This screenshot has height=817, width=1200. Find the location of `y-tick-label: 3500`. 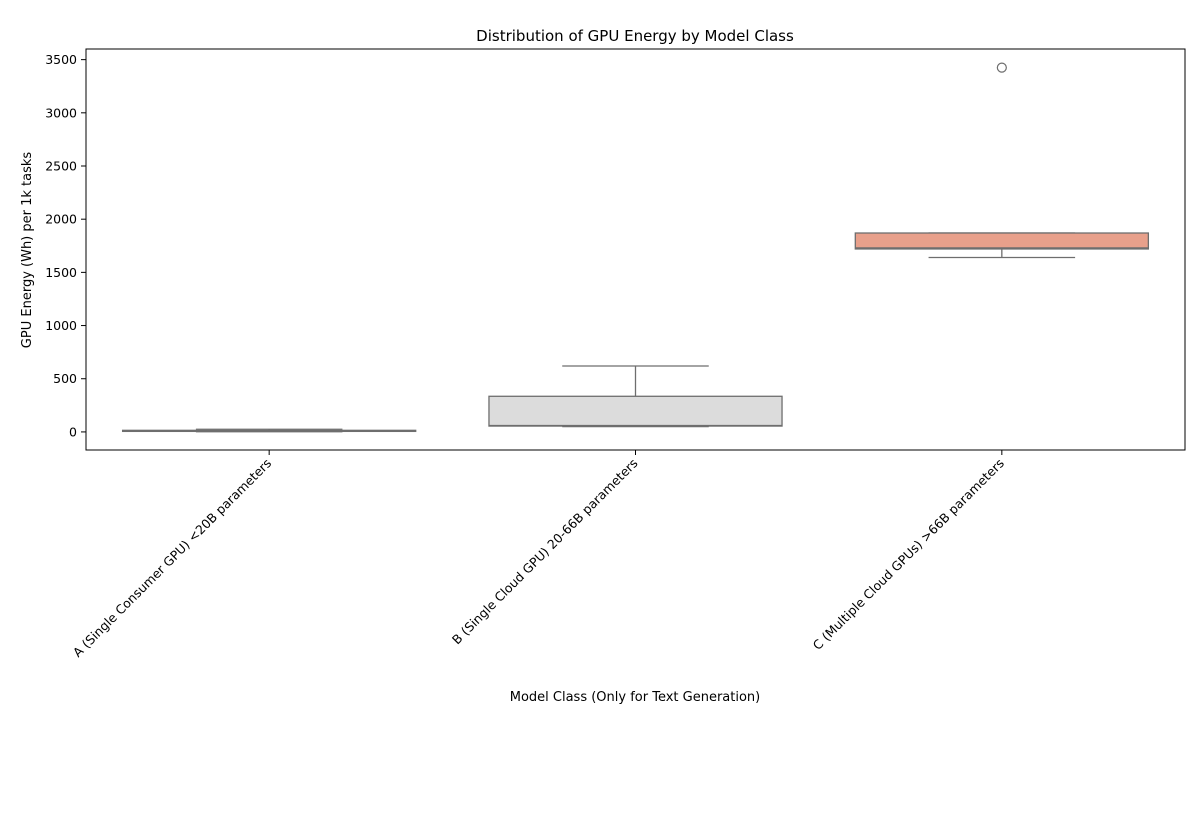

y-tick-label: 3500 is located at coordinates (61, 59).